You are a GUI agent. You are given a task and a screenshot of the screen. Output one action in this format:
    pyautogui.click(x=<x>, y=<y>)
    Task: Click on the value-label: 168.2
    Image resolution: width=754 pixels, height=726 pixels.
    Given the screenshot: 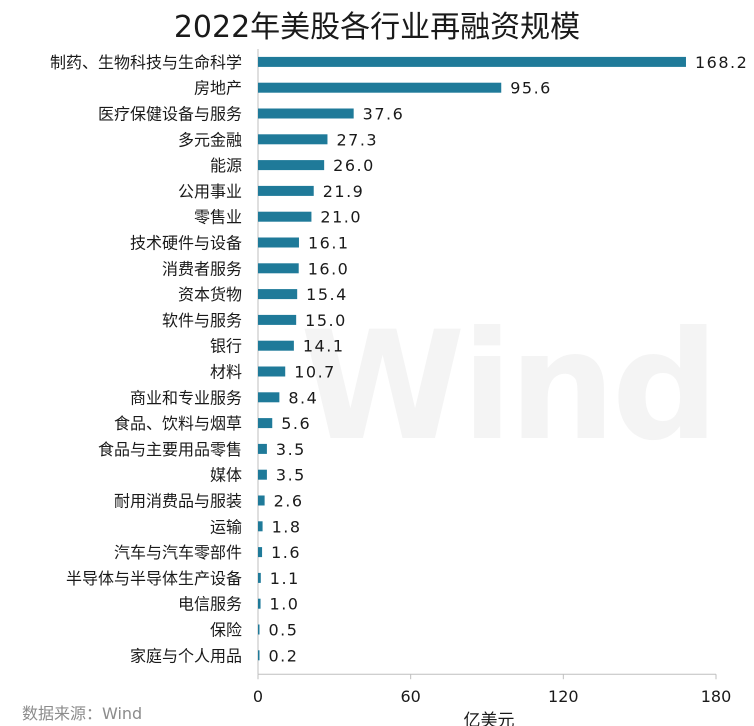 What is the action you would take?
    pyautogui.click(x=721, y=62)
    